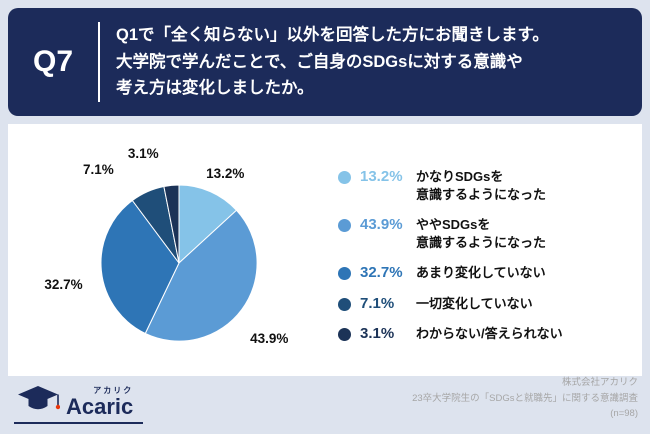 The height and width of the screenshot is (434, 650). I want to click on pie-value-label: 43.9%, so click(269, 338).